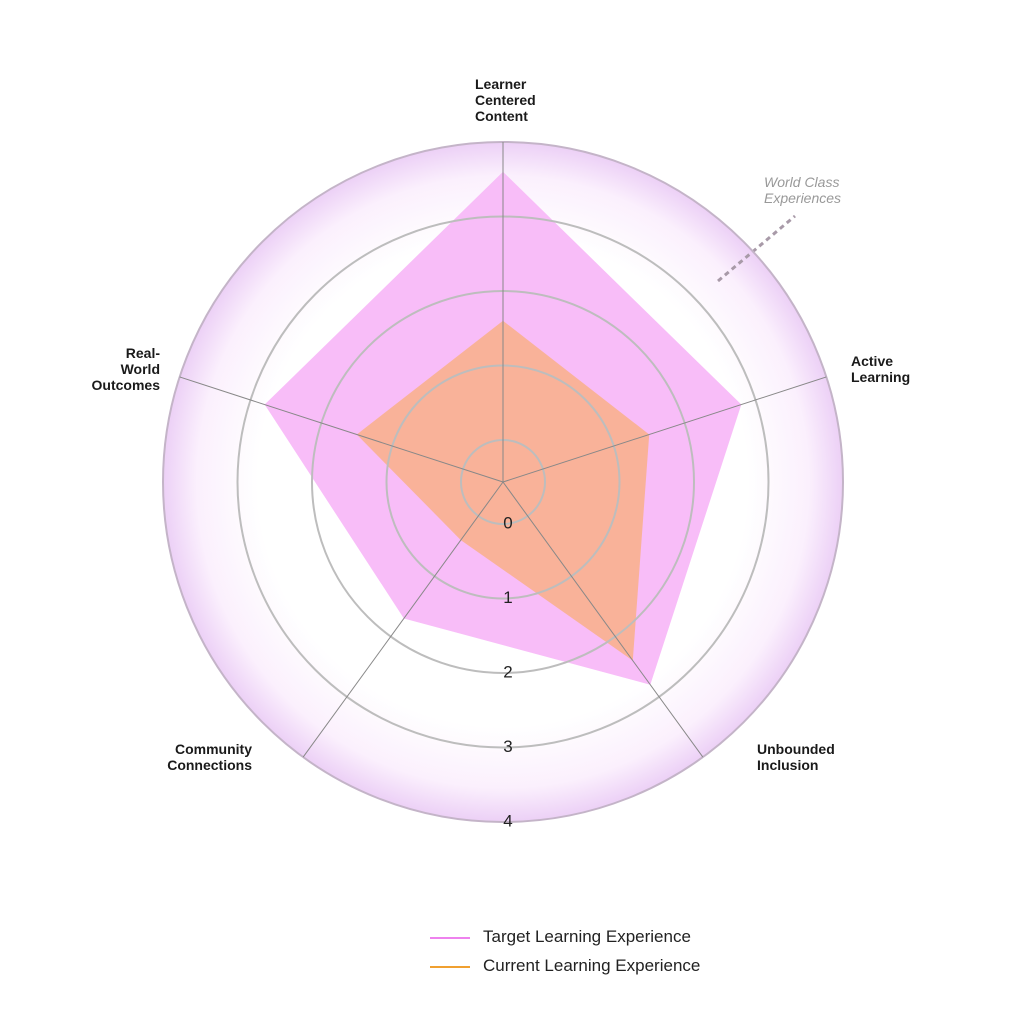 The width and height of the screenshot is (1011, 1024). What do you see at coordinates (587, 936) in the screenshot?
I see `legend-label: Target Learning Experience` at bounding box center [587, 936].